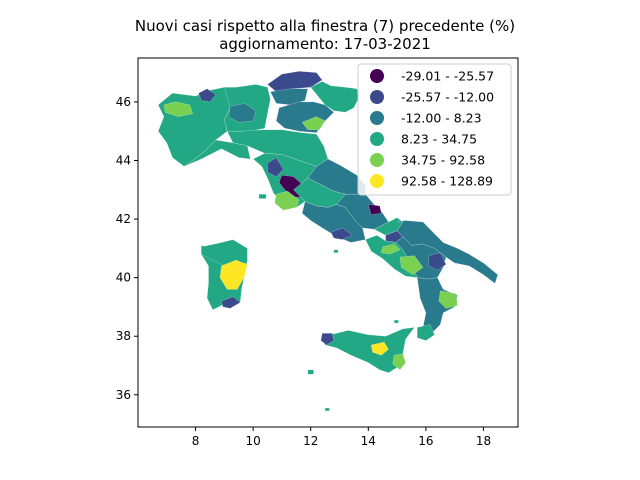 This screenshot has height=480, width=640. What do you see at coordinates (441, 118) in the screenshot?
I see `legend-label-2: -12.00 - 8.23` at bounding box center [441, 118].